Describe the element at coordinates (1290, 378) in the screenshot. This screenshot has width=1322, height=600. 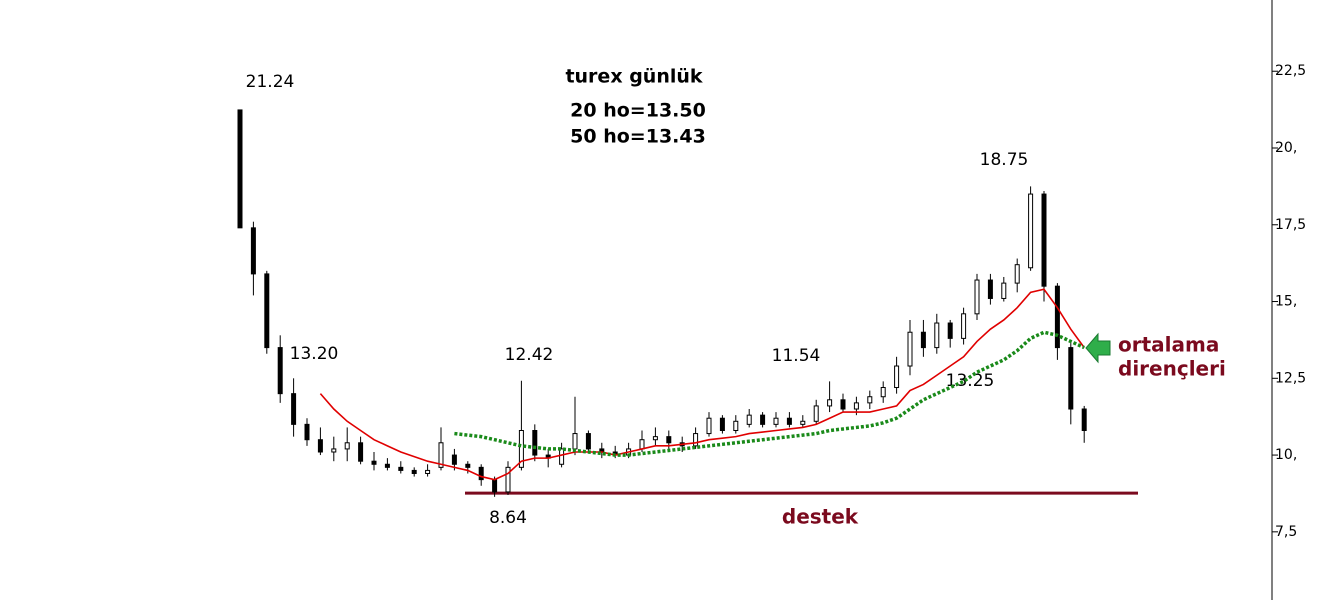
I see `y-tick-label: 12,5` at that location.